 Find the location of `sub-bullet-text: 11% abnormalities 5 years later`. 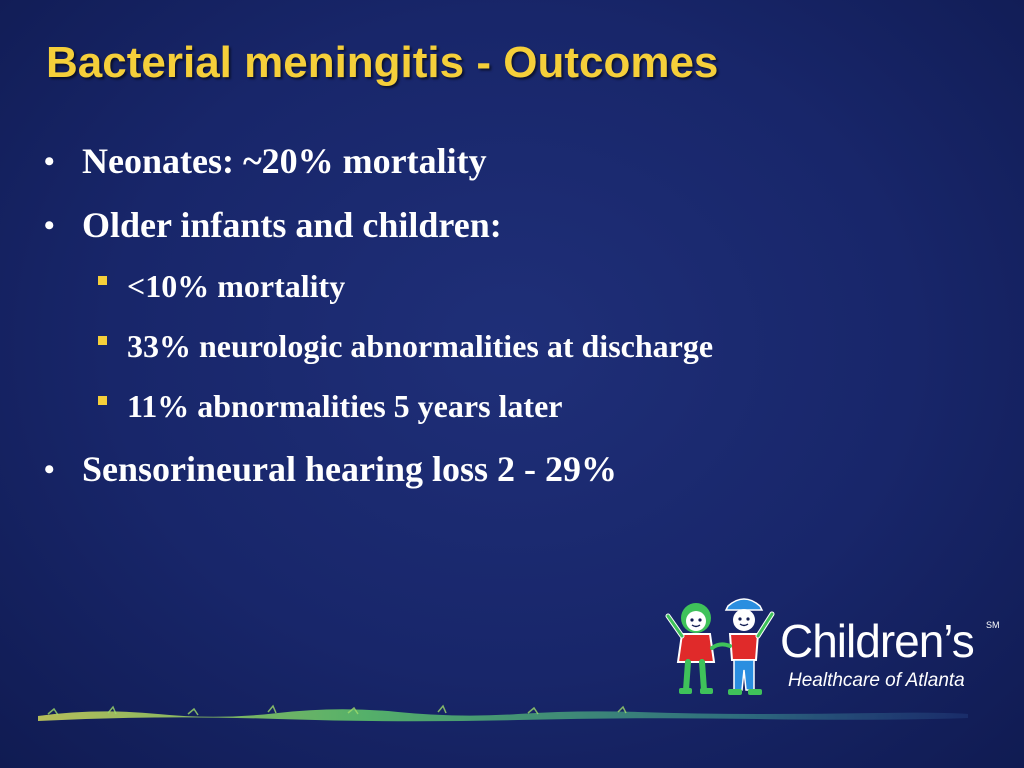

sub-bullet-text: 11% abnormalities 5 years later is located at coordinates (345, 406).